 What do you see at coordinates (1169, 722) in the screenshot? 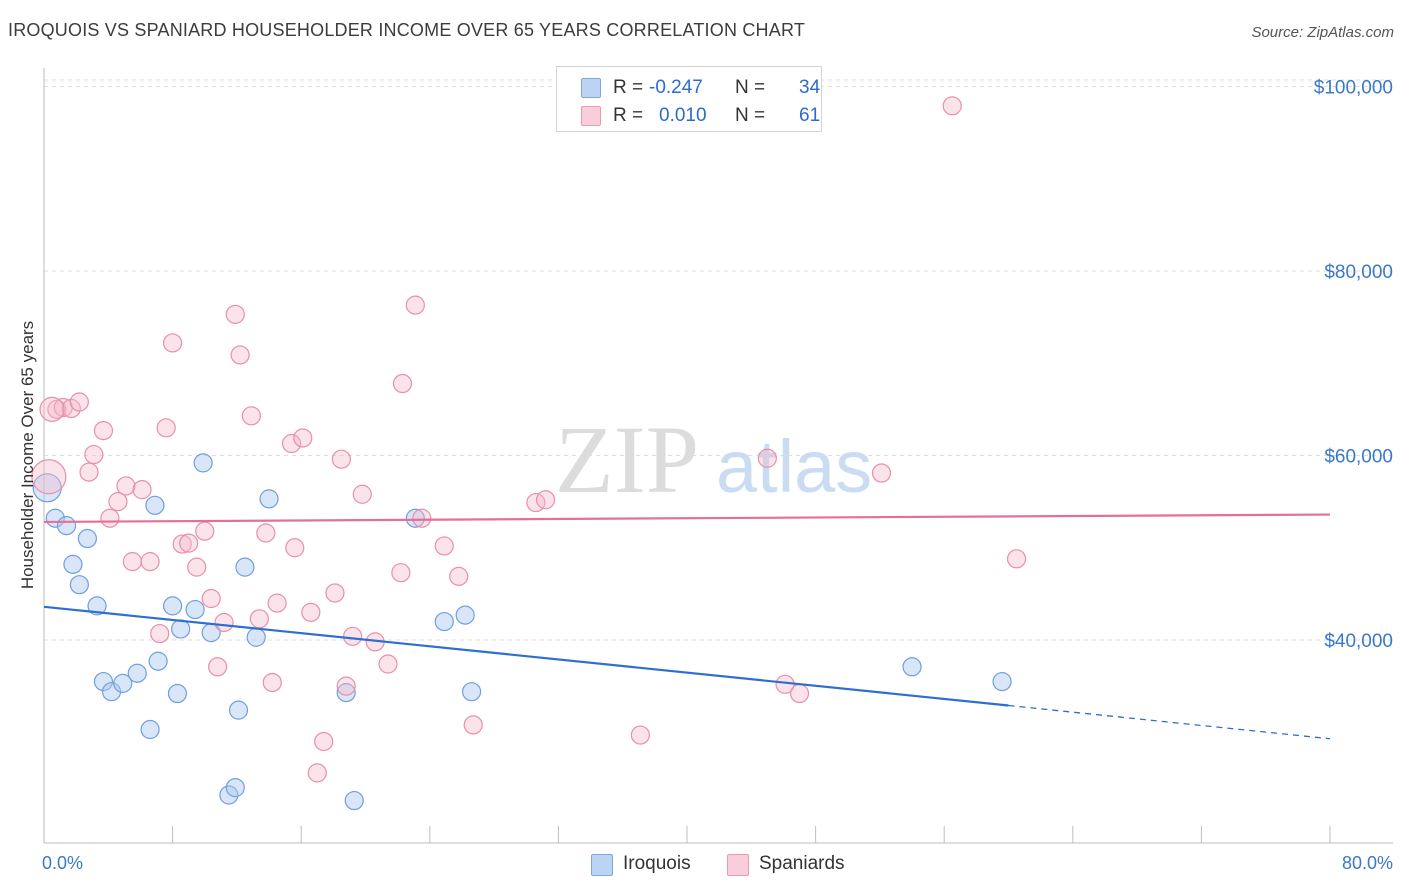
I see `iroquois-trend-extension` at bounding box center [1169, 722].